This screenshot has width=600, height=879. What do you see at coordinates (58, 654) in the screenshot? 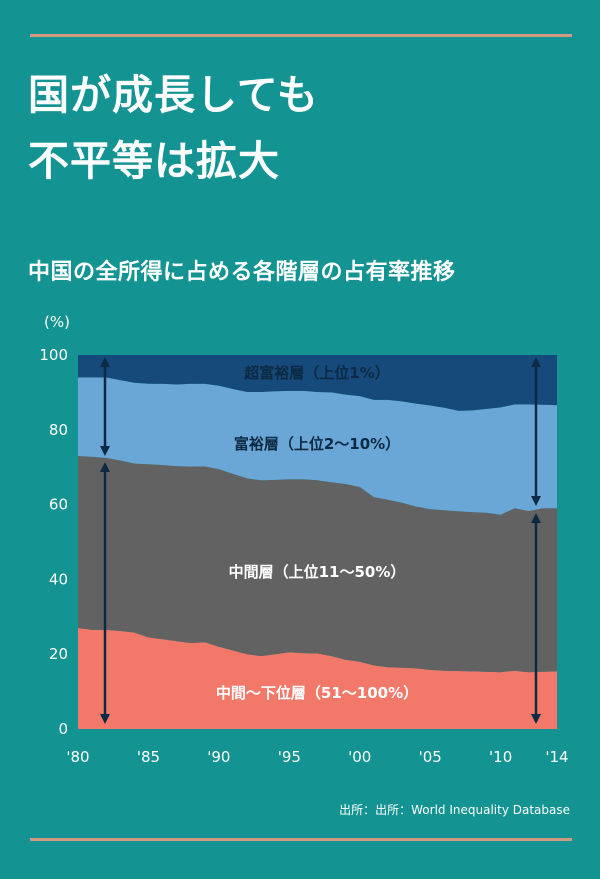
I see `y-tick-label: 20` at bounding box center [58, 654].